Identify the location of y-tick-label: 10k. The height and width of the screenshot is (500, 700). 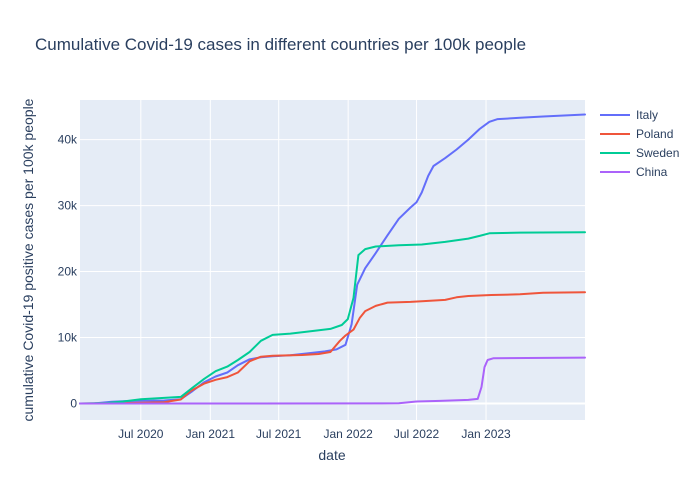
(68, 338).